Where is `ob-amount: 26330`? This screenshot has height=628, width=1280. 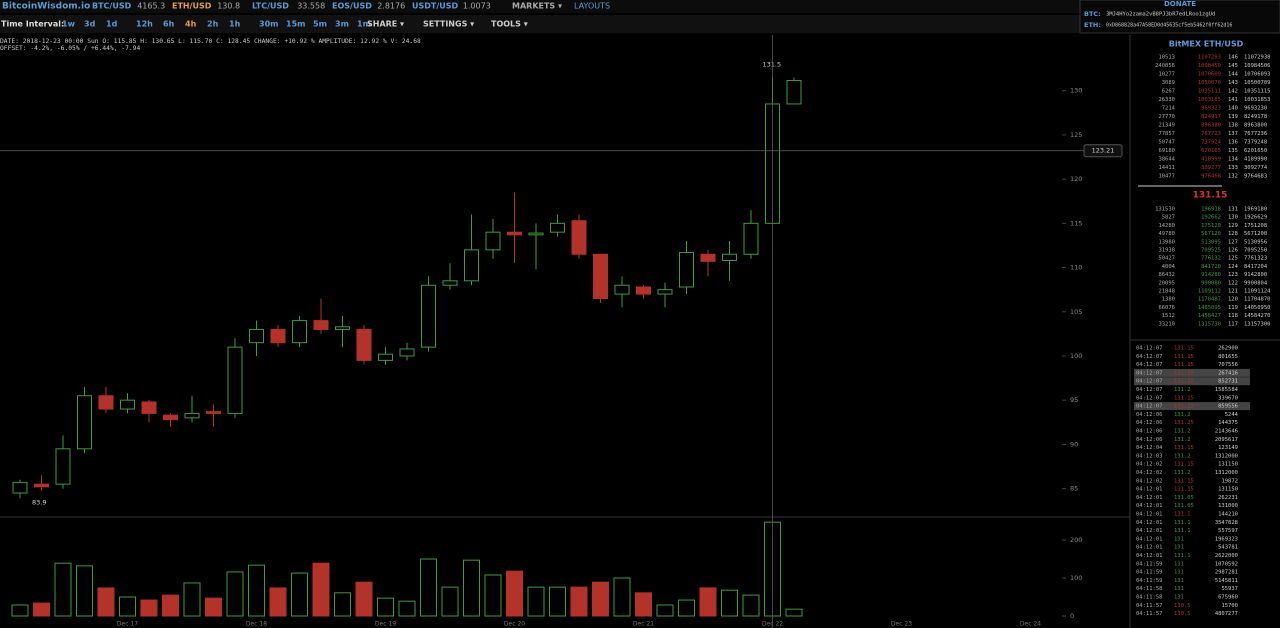
ob-amount: 26330 is located at coordinates (1166, 100).